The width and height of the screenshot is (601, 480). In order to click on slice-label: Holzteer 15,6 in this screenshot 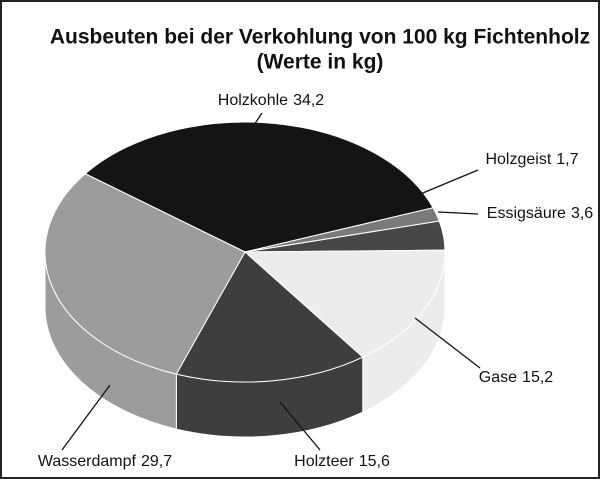, I will do `click(342, 461)`.